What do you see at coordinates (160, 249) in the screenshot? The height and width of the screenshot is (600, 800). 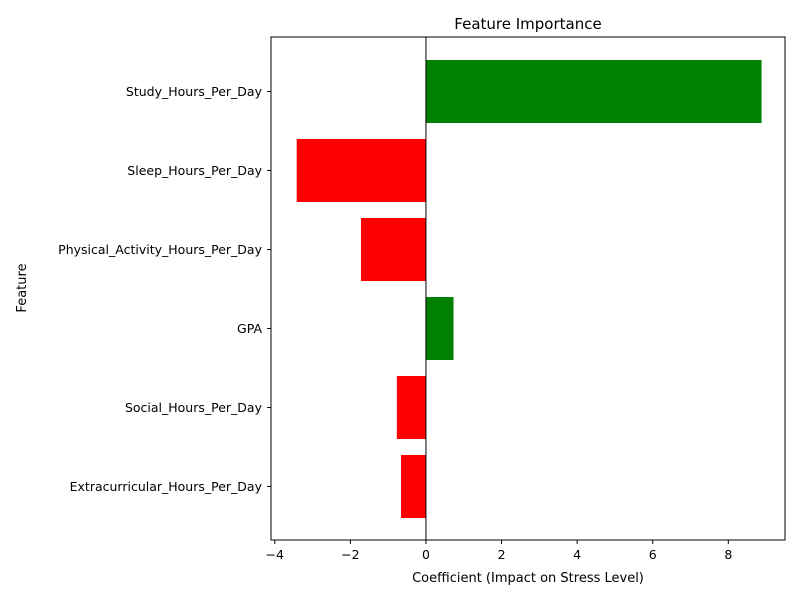 I see `y-tick-label: Physical_Activity_Hours_Per_Day` at bounding box center [160, 249].